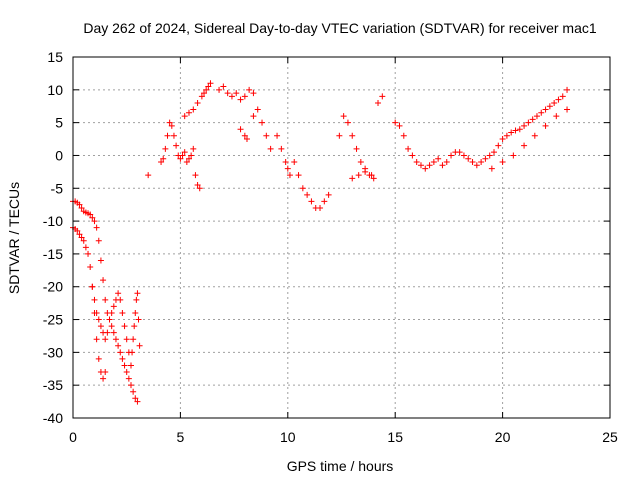  What do you see at coordinates (53, 418) in the screenshot?
I see `y-tick-label: -40` at bounding box center [53, 418].